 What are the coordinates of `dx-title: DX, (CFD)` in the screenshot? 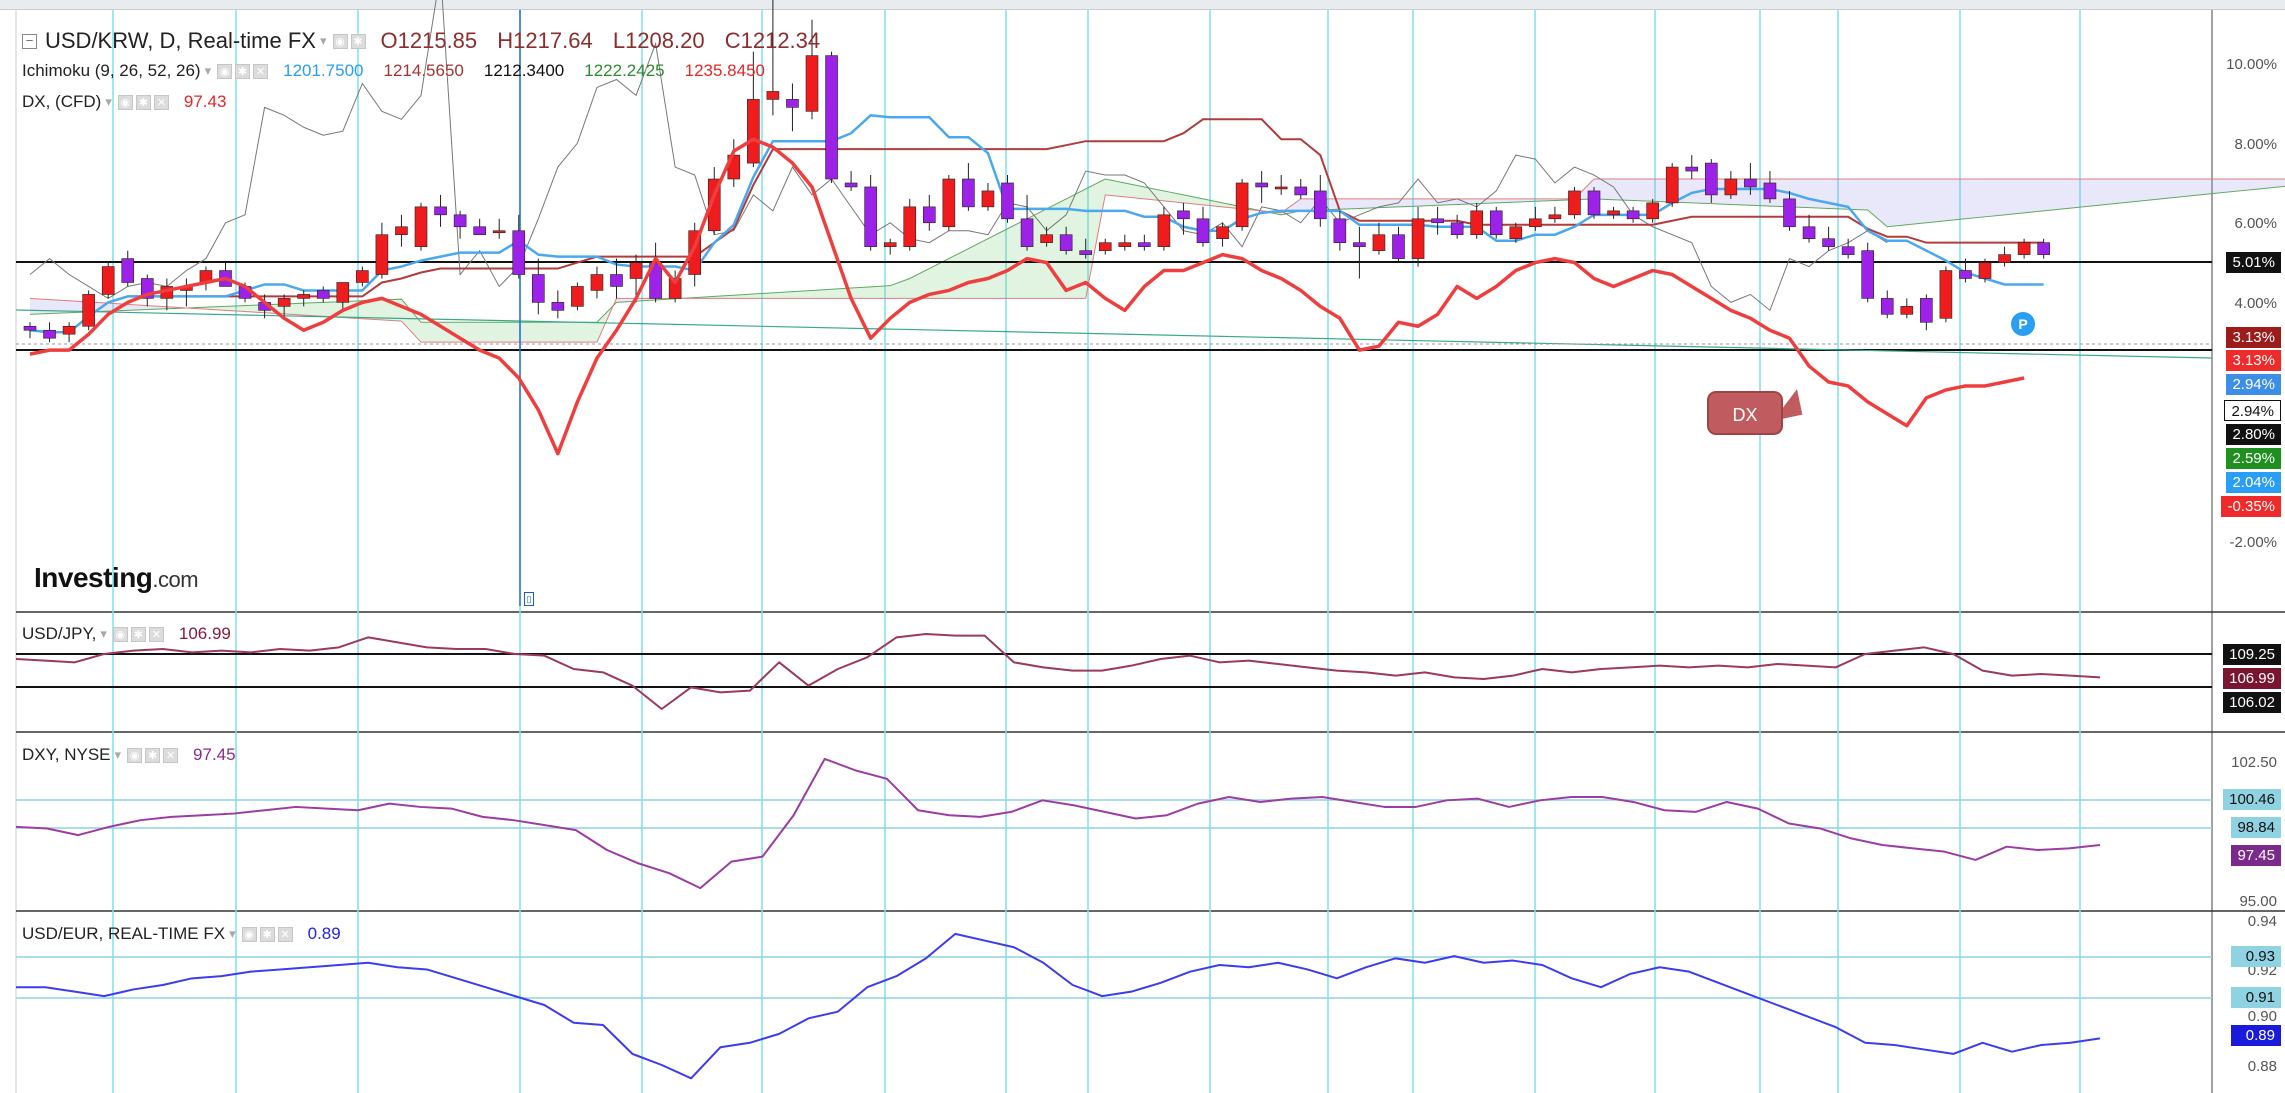 It's located at (62, 101).